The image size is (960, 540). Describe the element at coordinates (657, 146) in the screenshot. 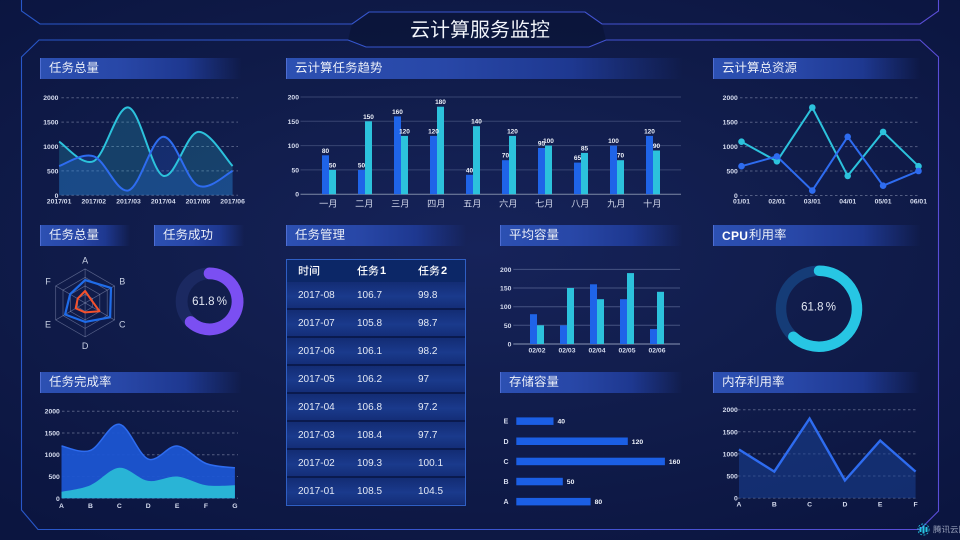

I see `svg-text: 90` at that location.